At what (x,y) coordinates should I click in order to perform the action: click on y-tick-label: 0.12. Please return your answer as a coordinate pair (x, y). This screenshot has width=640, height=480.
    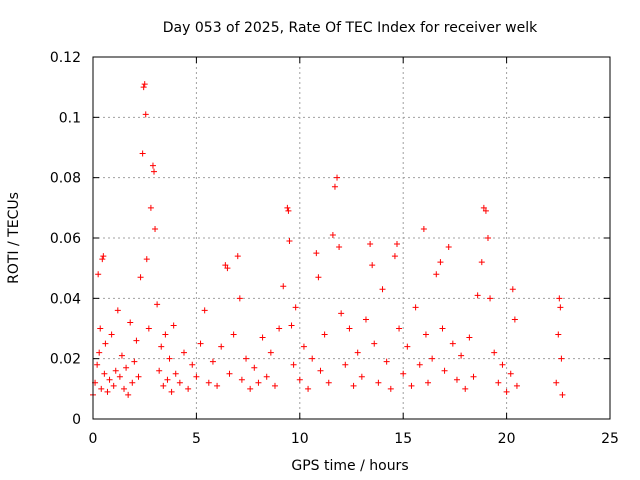
    Looking at the image, I should click on (65, 58).